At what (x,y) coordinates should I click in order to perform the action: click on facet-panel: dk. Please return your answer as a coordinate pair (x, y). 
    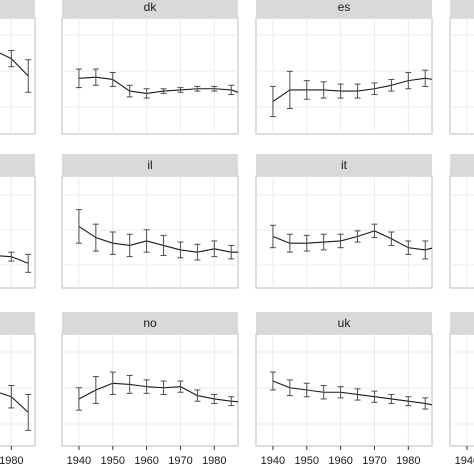
    Looking at the image, I should click on (156, 67).